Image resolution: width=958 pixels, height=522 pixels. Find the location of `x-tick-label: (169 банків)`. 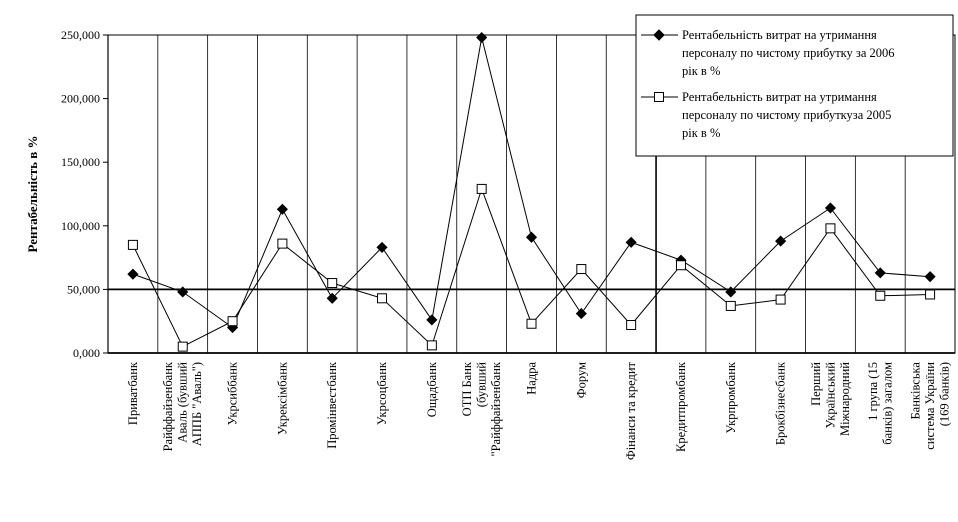

x-tick-label: (169 банків) is located at coordinates (945, 394).